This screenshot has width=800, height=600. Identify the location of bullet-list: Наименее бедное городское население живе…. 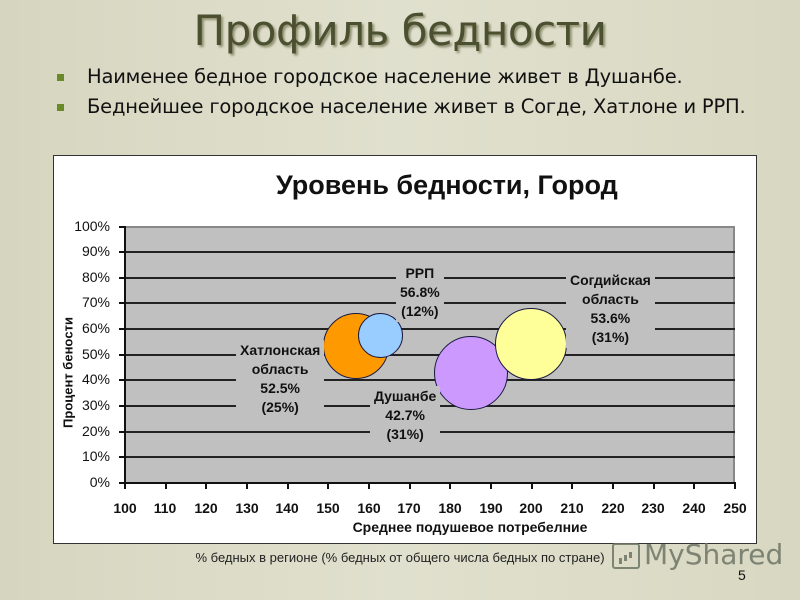
(415, 94).